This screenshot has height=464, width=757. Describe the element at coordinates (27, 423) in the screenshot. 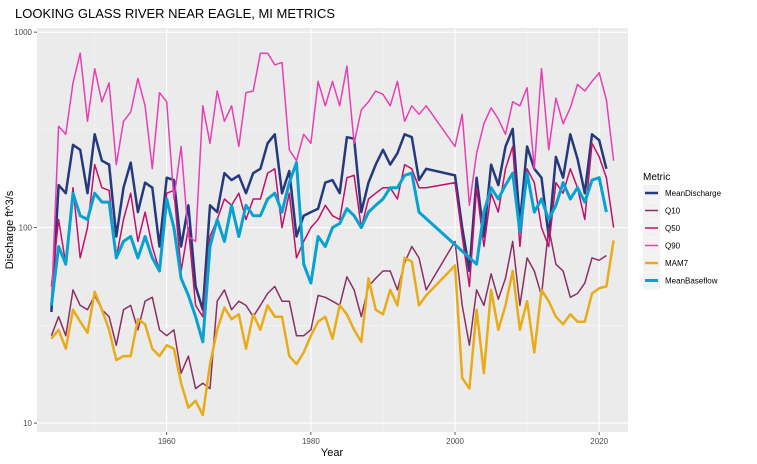

I see `y-tick-label: 10` at that location.